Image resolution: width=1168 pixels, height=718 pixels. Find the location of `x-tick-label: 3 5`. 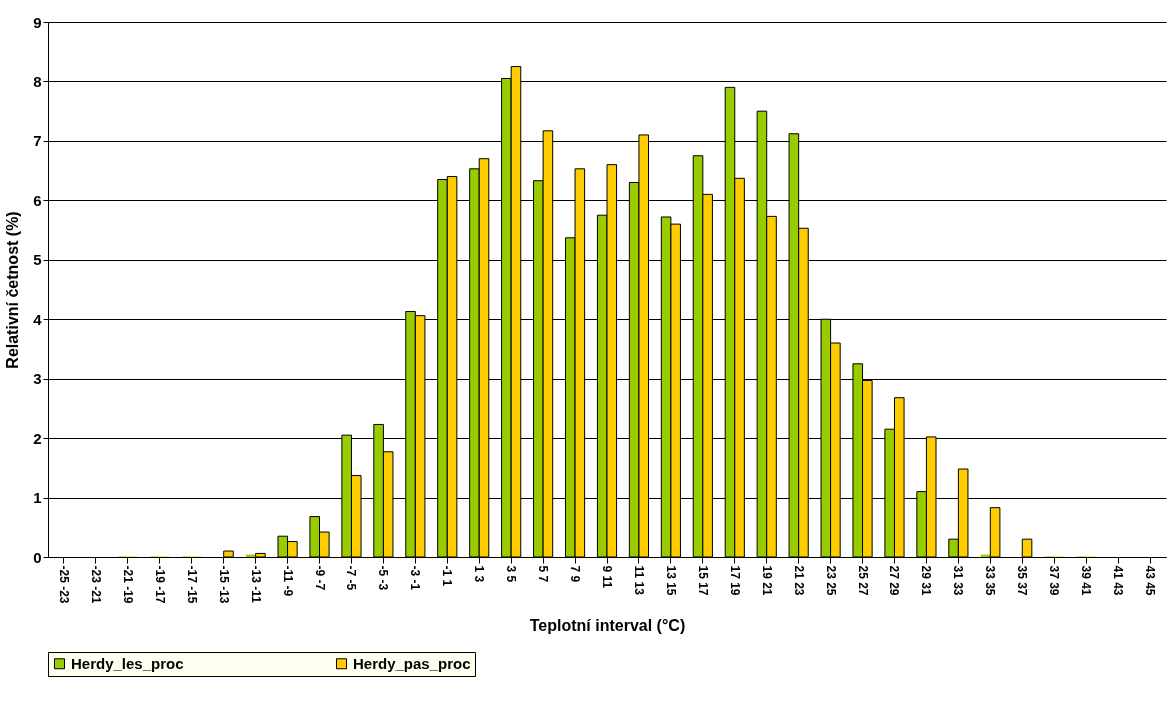

x-tick-label: 3 5 is located at coordinates (511, 574).